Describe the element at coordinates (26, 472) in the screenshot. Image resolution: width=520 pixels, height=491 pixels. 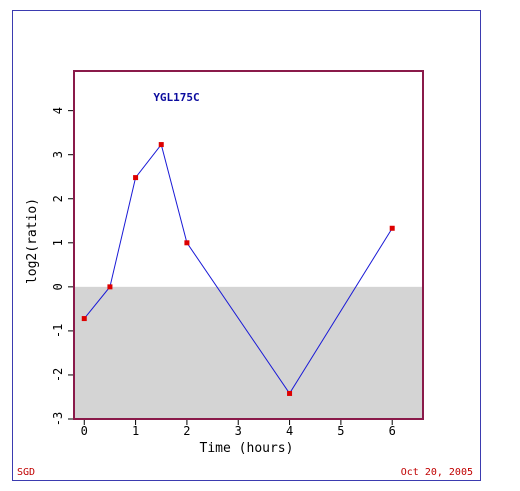
I see `footer-source: SGD` at that location.